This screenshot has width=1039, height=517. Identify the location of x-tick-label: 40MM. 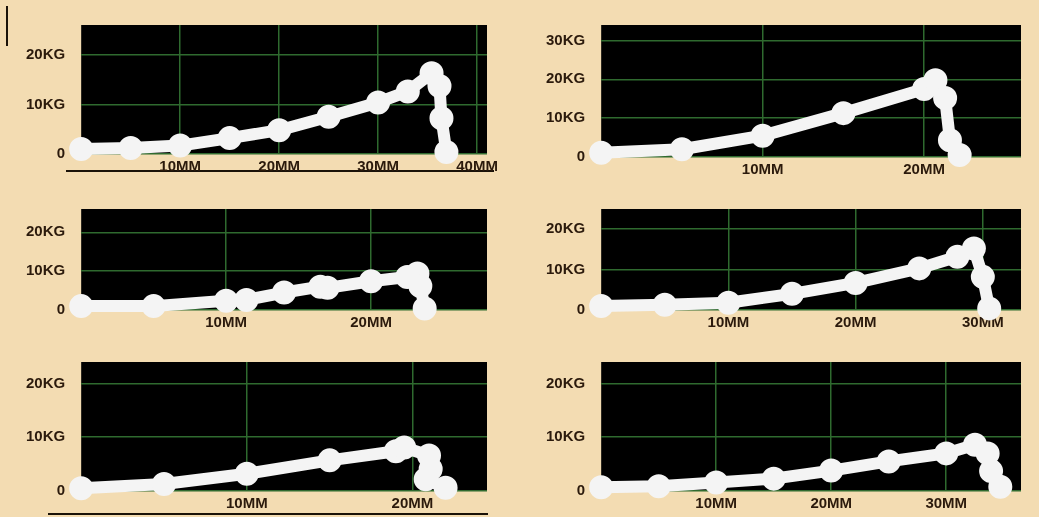
(477, 166).